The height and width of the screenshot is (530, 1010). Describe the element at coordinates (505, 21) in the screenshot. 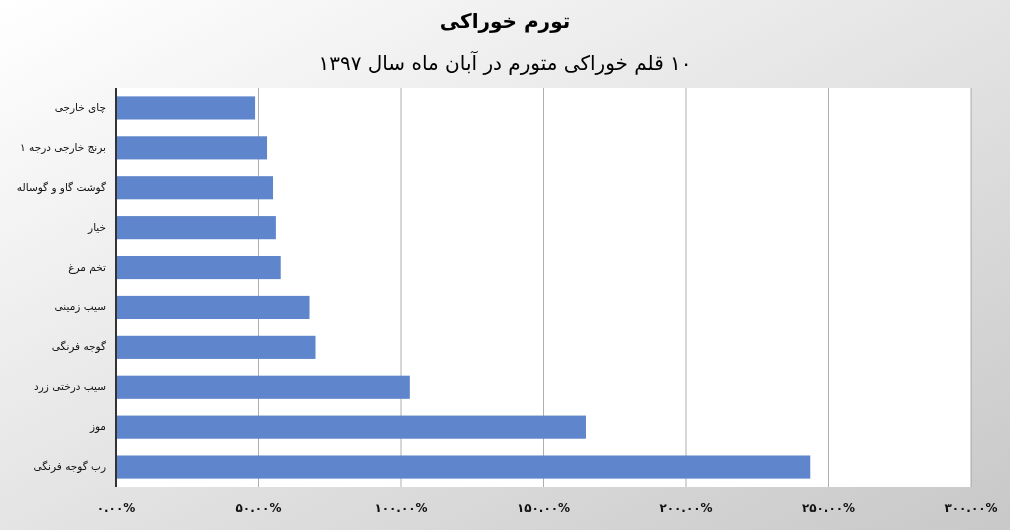

I see `chart-title: تورم خوراکی` at that location.